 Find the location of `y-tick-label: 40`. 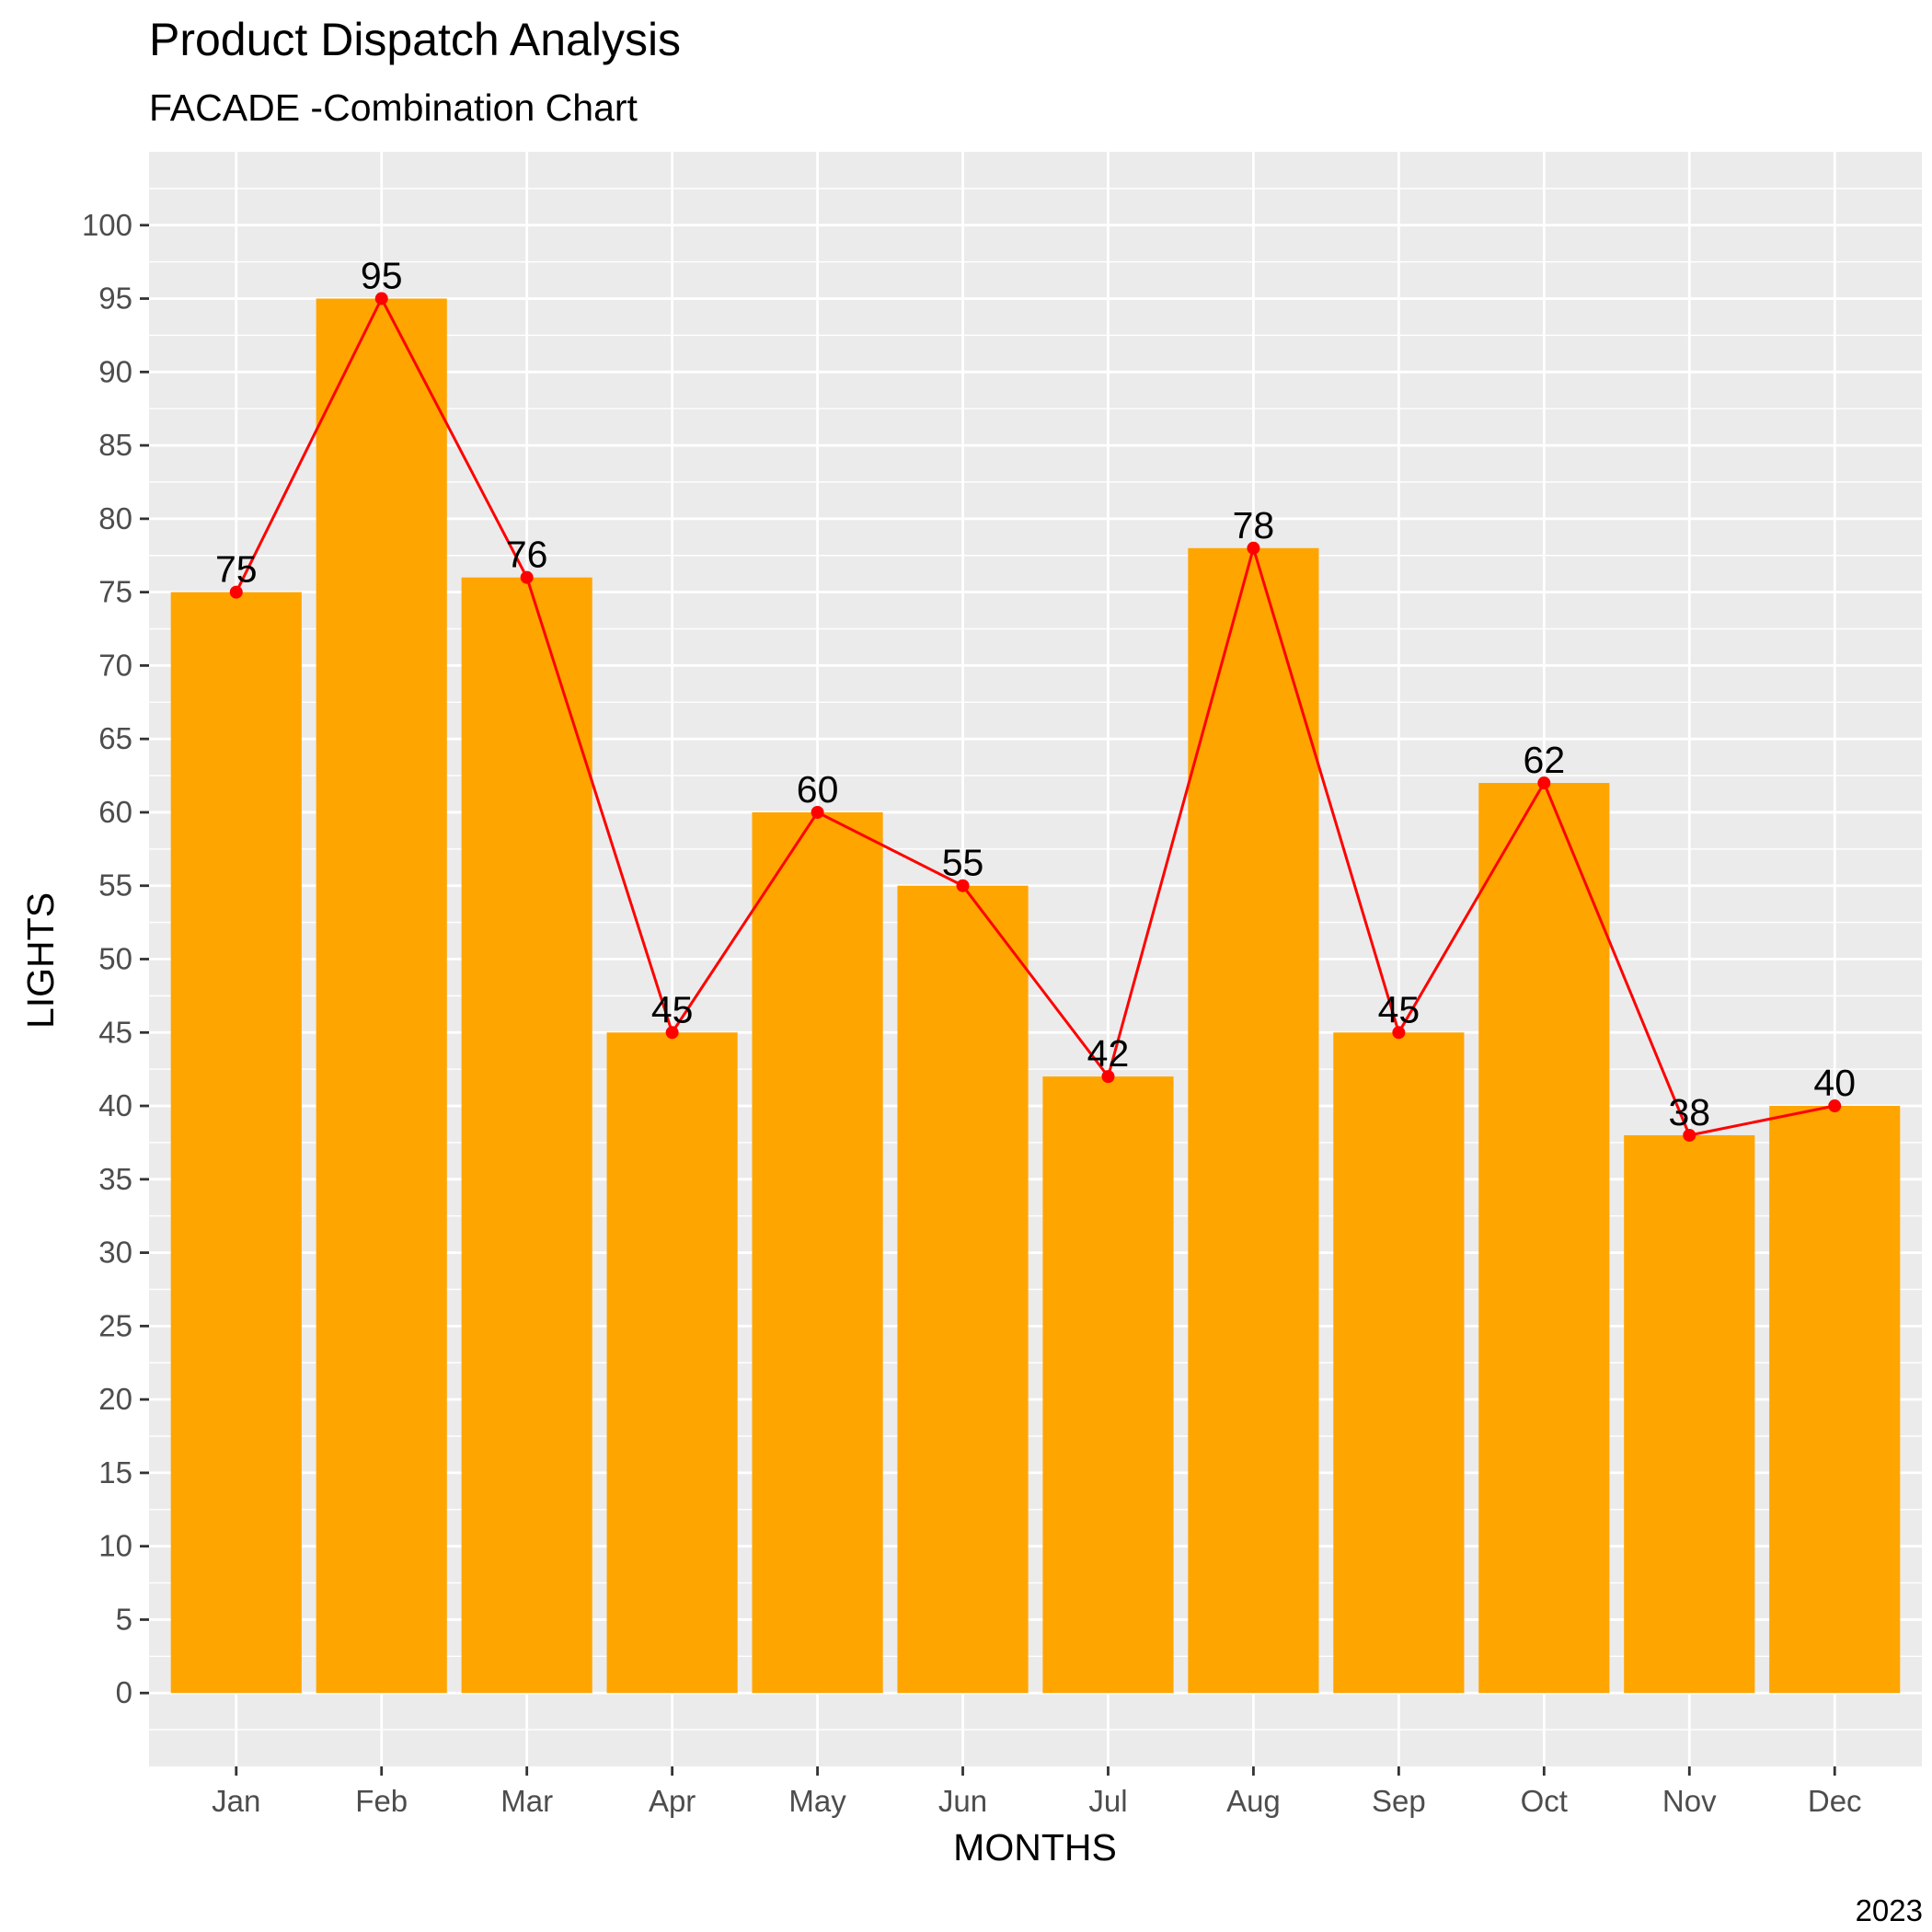

y-tick-label: 40 is located at coordinates (115, 1105).